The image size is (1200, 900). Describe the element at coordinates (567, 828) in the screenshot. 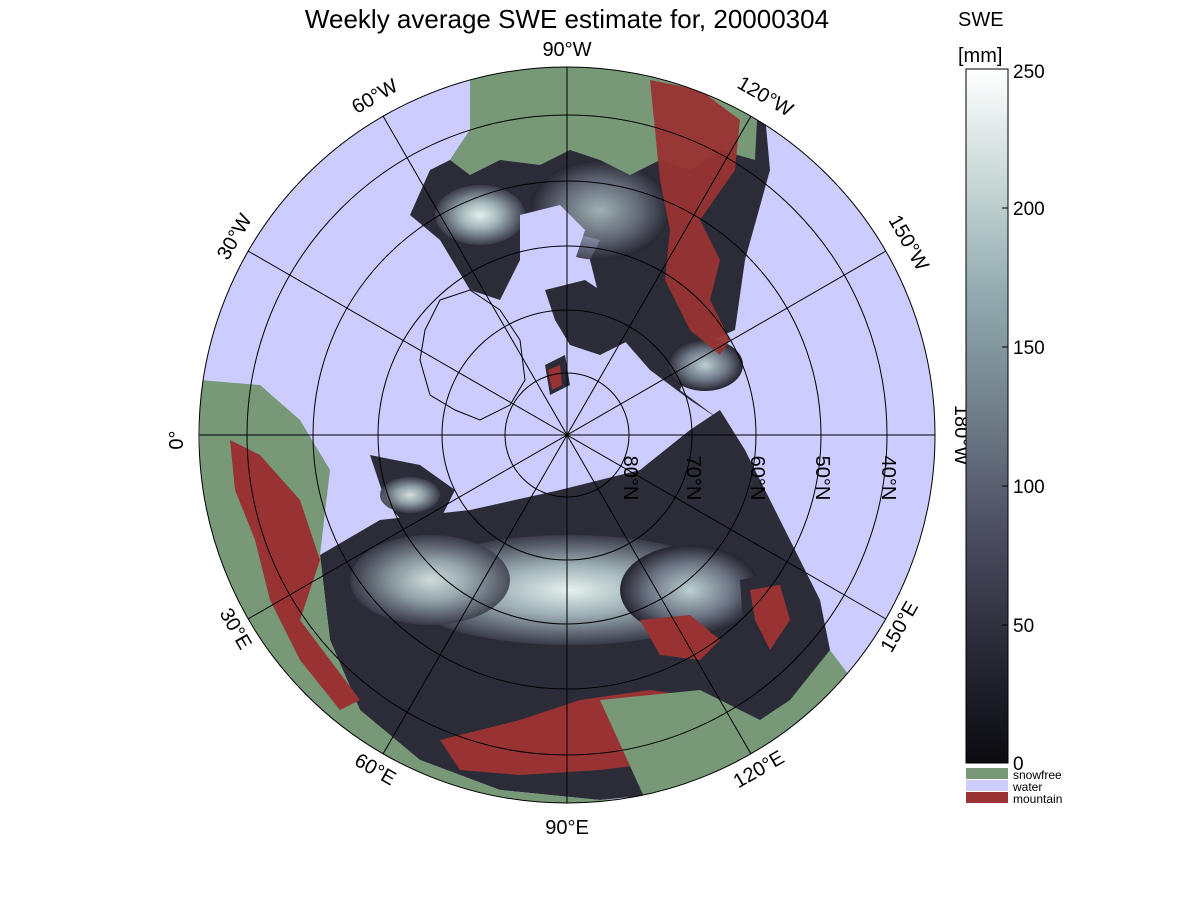

I see `label-90e: 90°E` at that location.